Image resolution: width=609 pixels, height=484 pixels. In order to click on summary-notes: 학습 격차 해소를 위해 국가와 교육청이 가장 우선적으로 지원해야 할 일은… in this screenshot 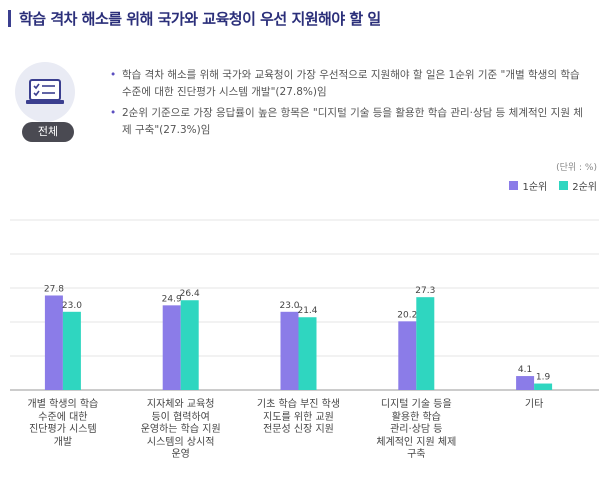, I will do `click(350, 105)`.